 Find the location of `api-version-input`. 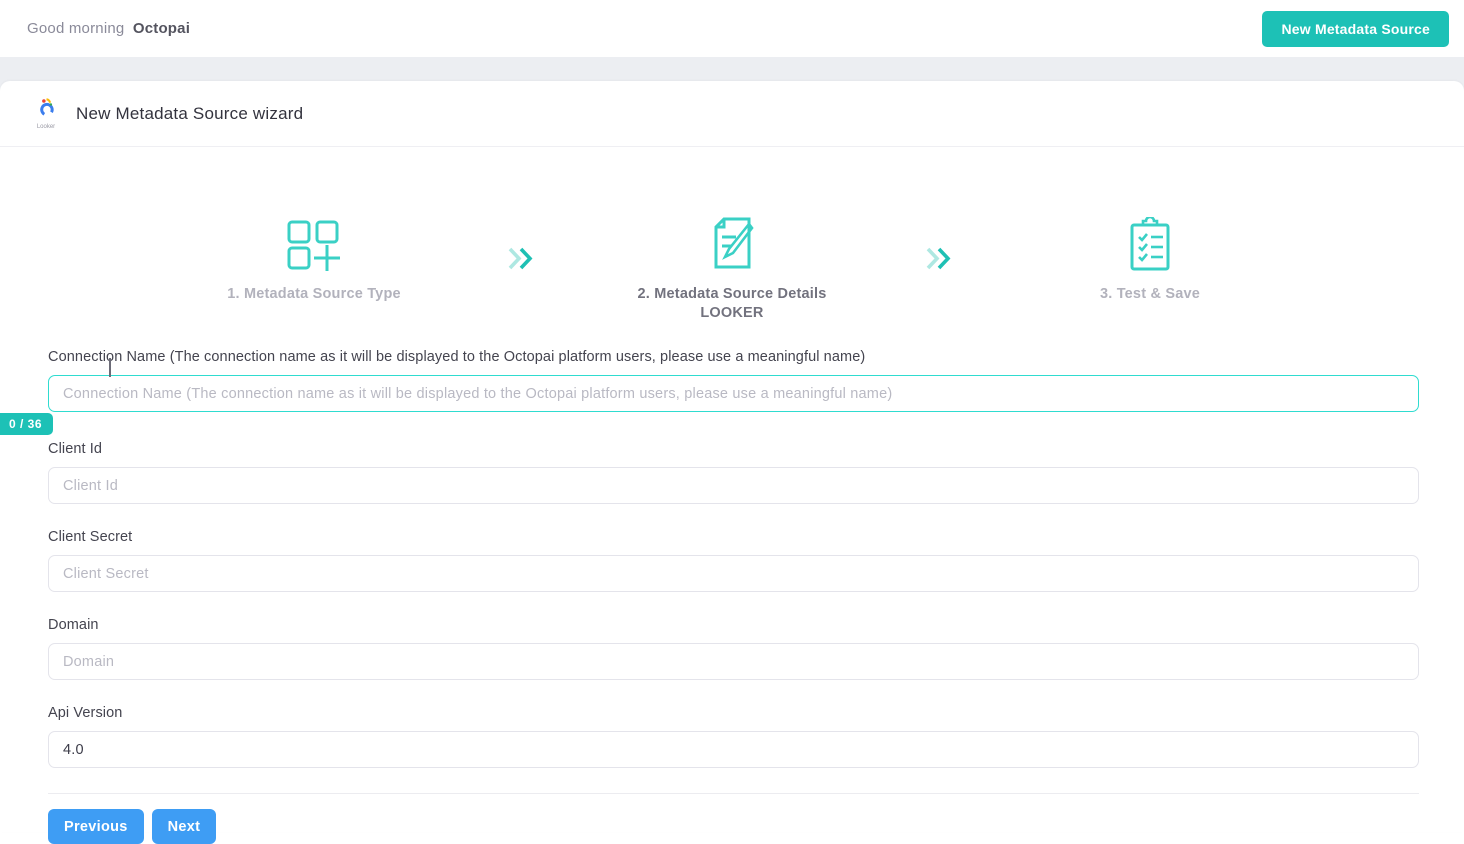

api-version-input is located at coordinates (733, 749).